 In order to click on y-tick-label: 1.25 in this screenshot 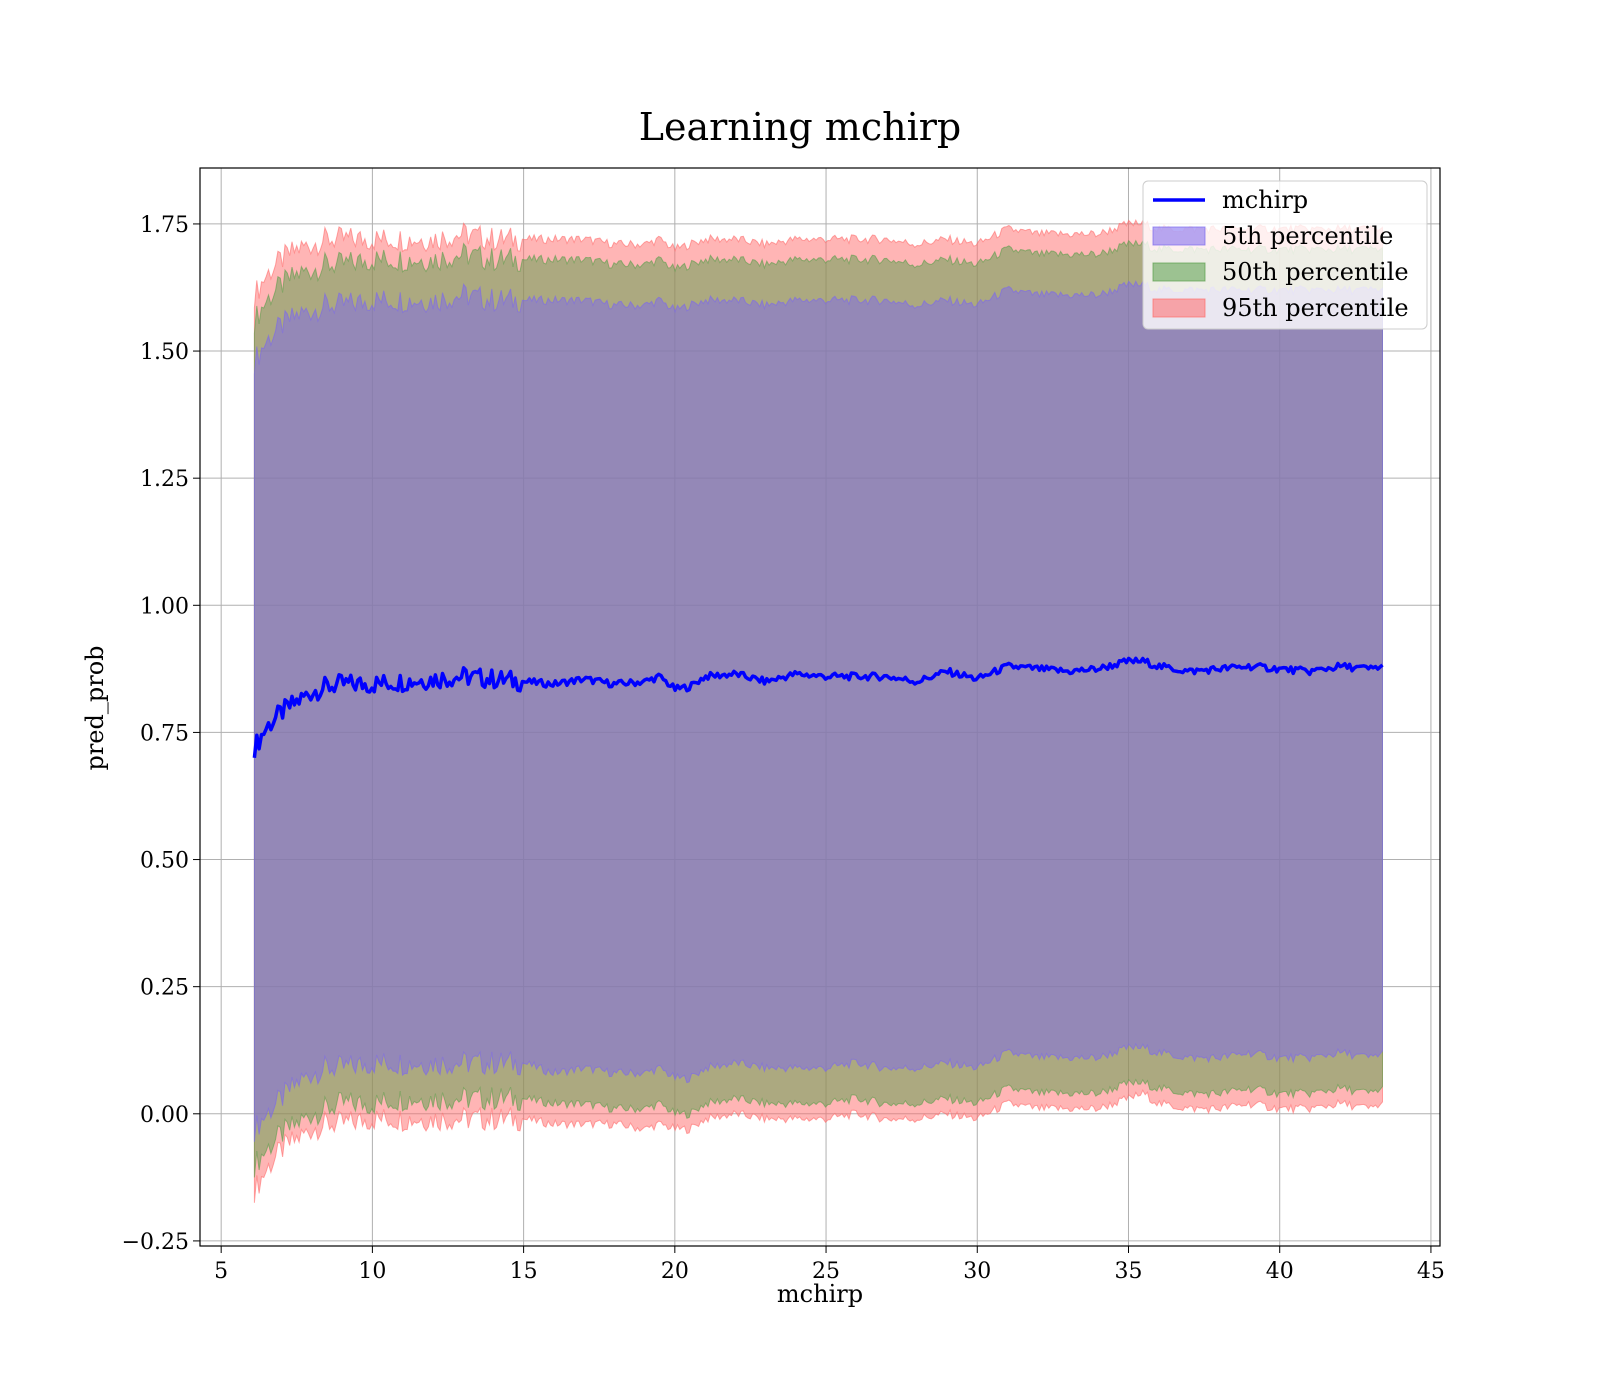, I will do `click(164, 479)`.